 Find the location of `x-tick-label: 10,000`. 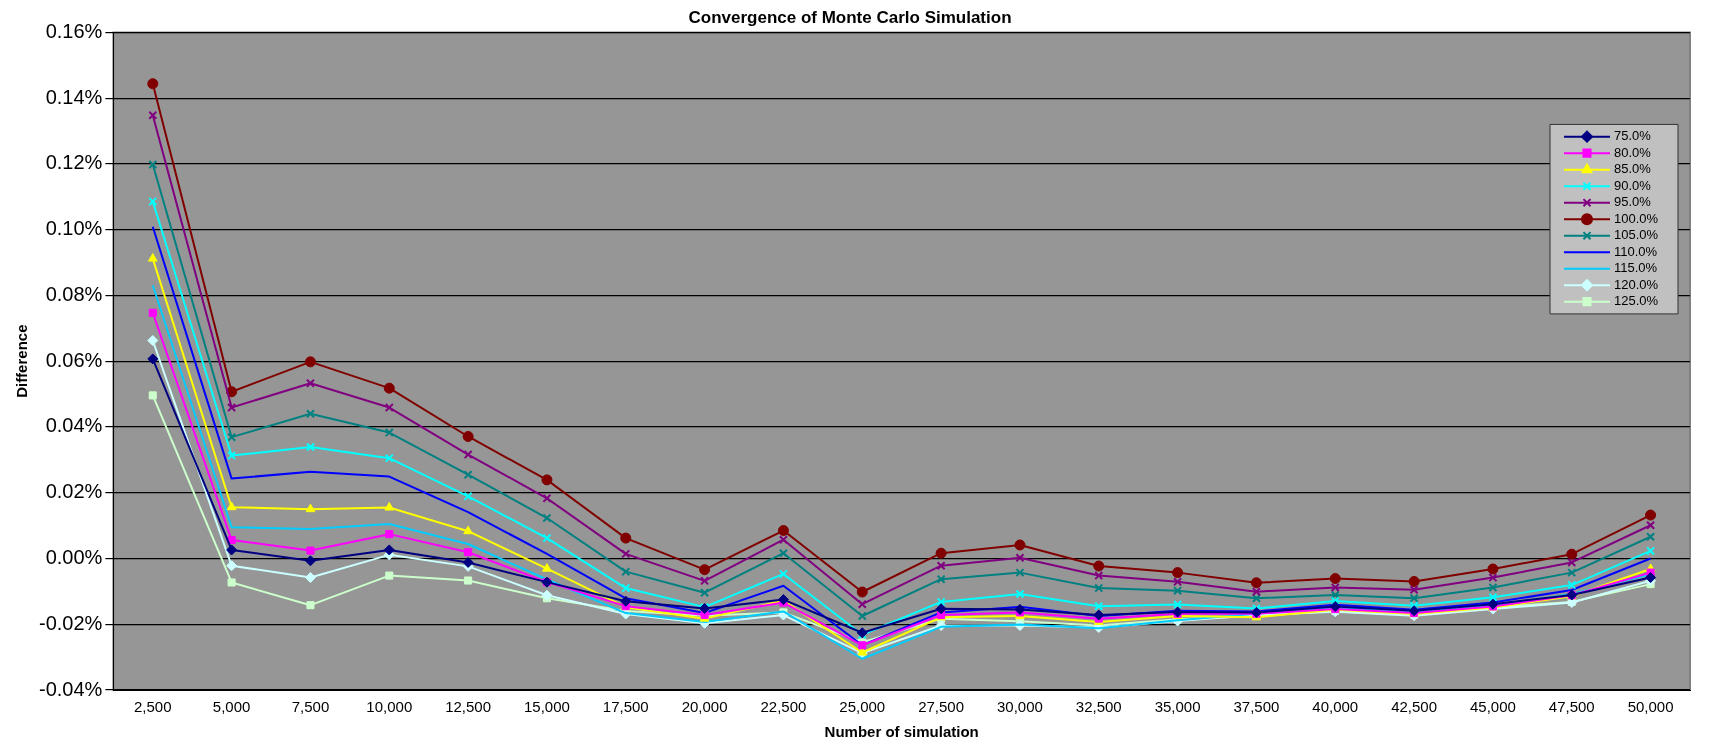

x-tick-label: 10,000 is located at coordinates (389, 707).